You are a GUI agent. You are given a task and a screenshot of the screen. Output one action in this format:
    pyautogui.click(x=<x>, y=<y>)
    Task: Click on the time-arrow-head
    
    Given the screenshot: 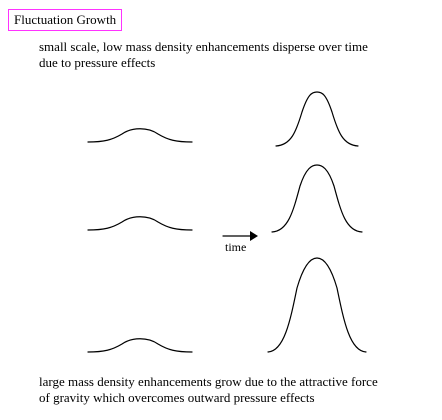 What is the action you would take?
    pyautogui.click(x=254, y=236)
    